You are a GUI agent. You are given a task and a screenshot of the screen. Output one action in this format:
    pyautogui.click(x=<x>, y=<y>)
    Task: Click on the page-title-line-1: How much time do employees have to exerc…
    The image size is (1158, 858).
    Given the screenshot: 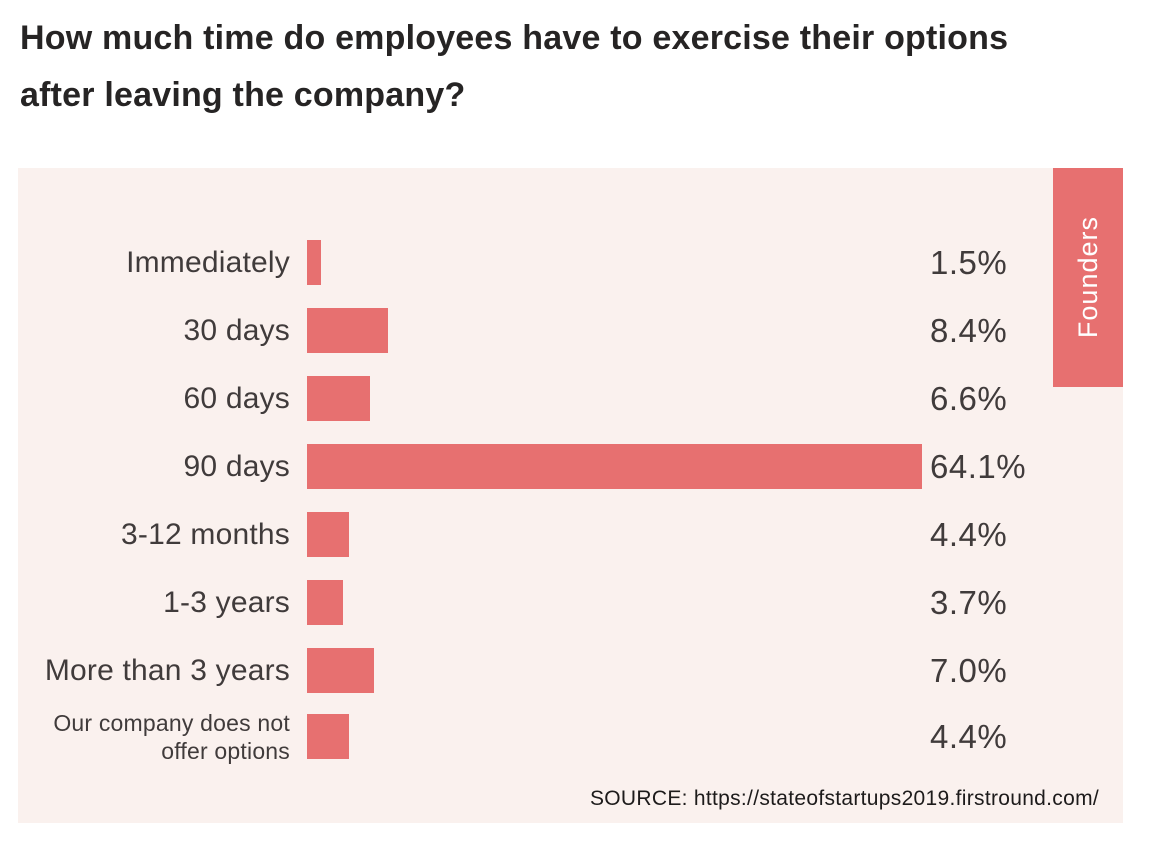 What is the action you would take?
    pyautogui.click(x=514, y=38)
    